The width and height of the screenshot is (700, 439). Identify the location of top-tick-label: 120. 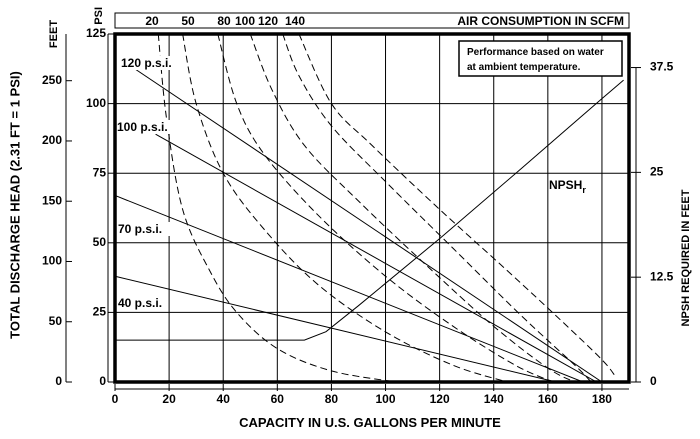
(268, 21).